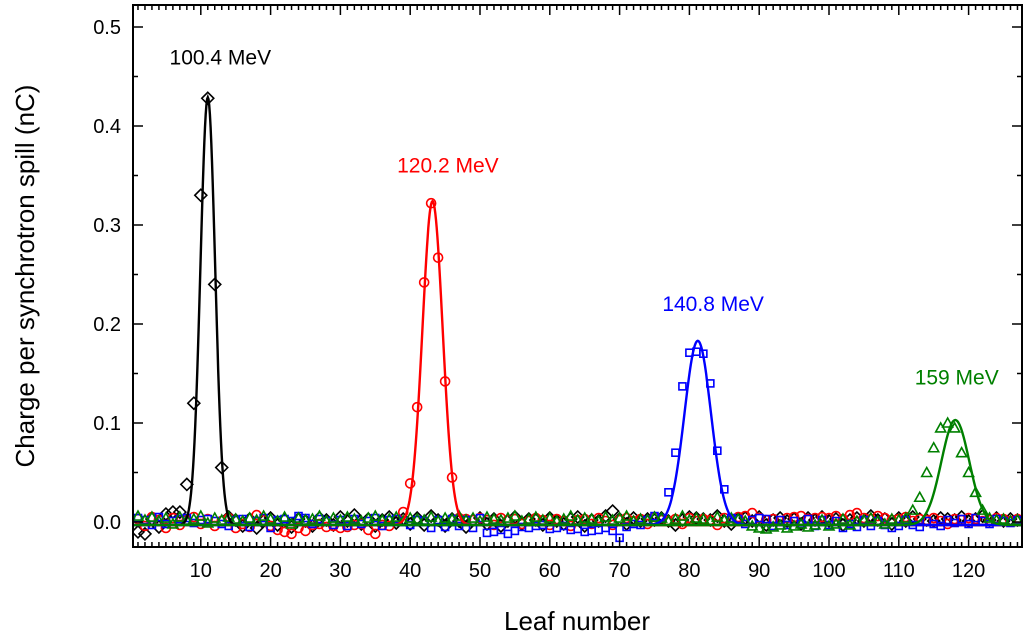  I want to click on y-tick-label: 0.0, so click(107, 523).